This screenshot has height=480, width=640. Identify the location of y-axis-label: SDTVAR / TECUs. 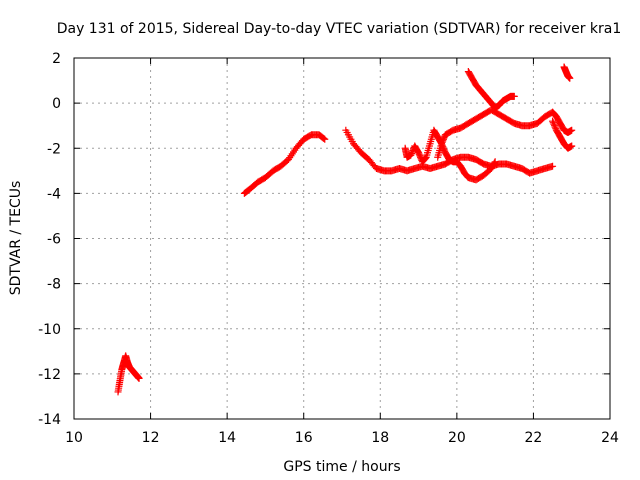
(16, 238).